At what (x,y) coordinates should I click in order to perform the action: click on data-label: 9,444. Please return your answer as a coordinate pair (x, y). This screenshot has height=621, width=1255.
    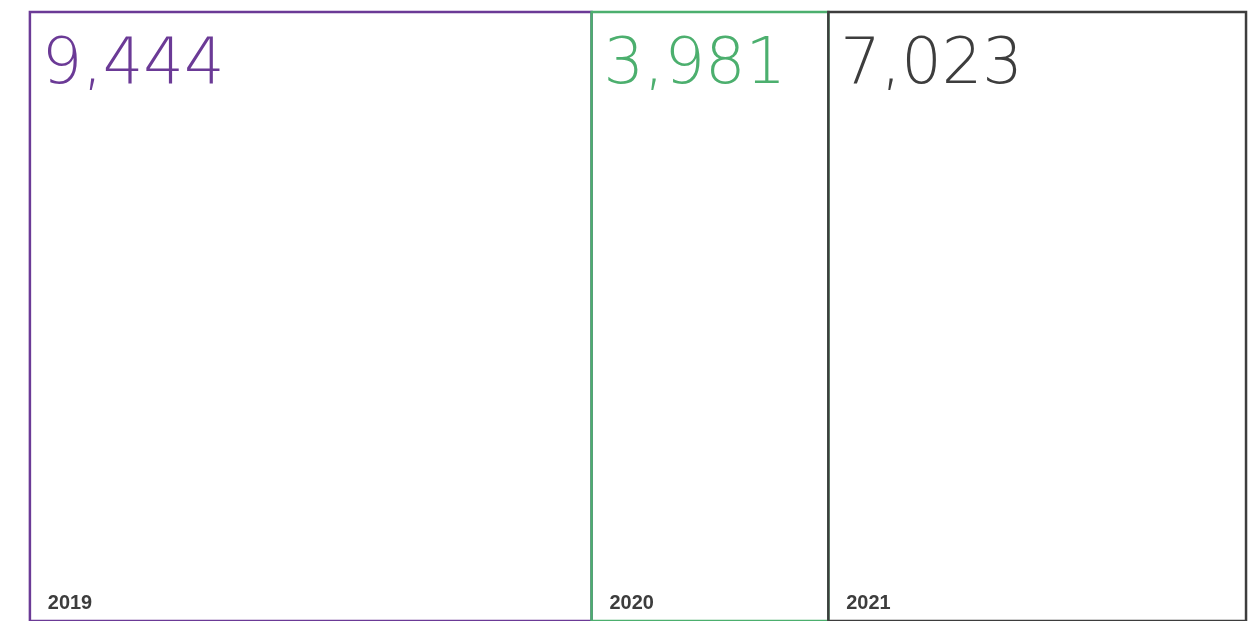
    Looking at the image, I should click on (133, 60).